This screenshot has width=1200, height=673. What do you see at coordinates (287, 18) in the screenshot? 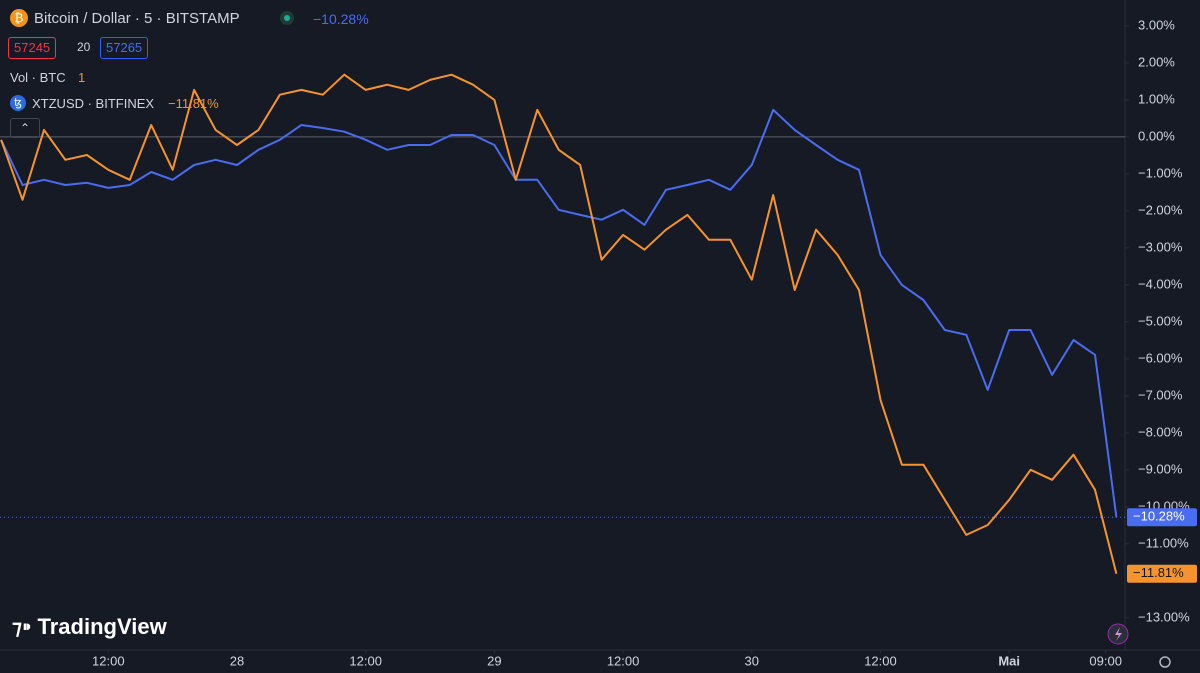
I see `status-icon` at bounding box center [287, 18].